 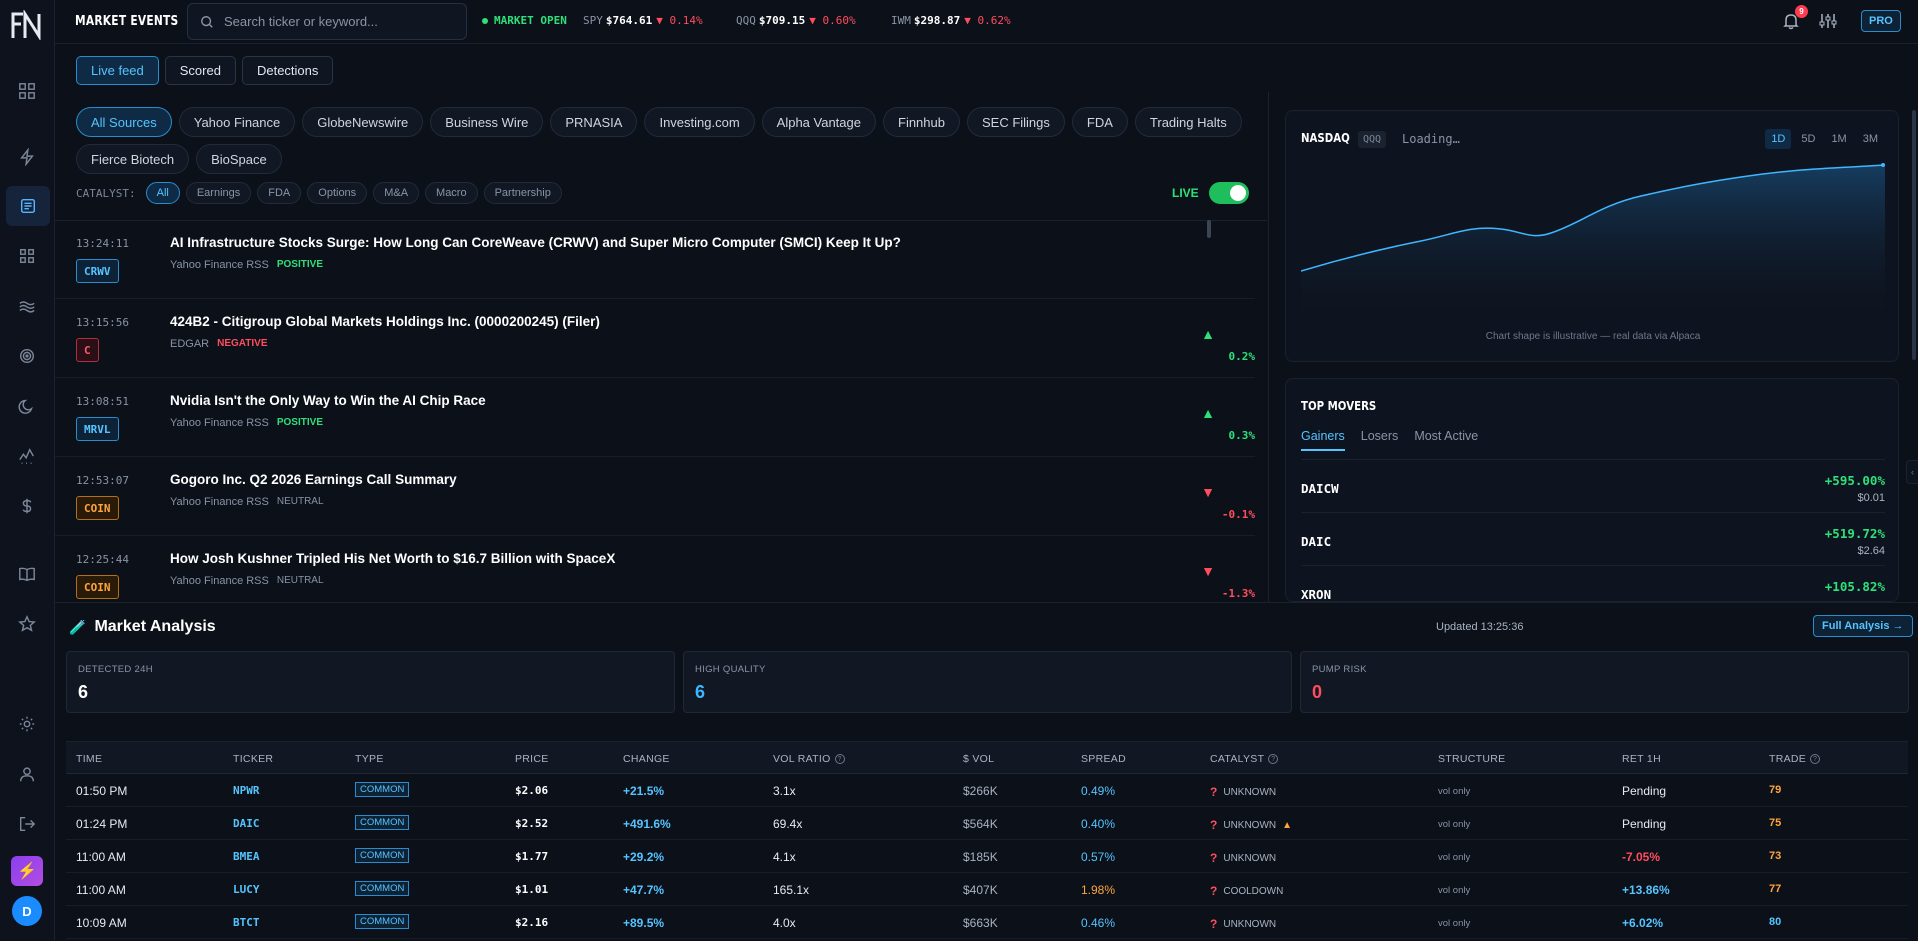 What do you see at coordinates (699, 122) in the screenshot?
I see `source-chip: Investing.com` at bounding box center [699, 122].